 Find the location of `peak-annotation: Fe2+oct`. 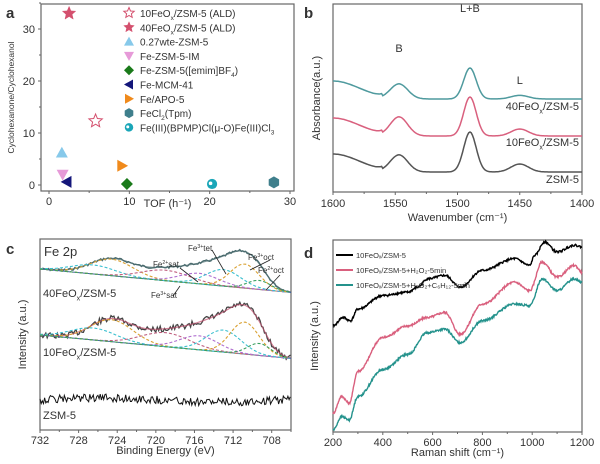

peak-annotation: Fe2+oct is located at coordinates (271, 270).